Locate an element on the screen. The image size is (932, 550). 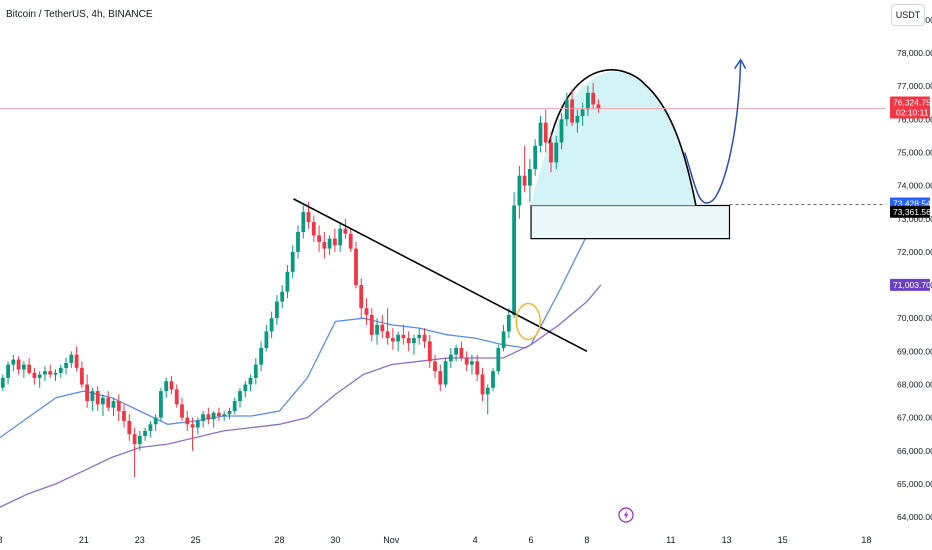
x-tick-label: 25 is located at coordinates (196, 540).